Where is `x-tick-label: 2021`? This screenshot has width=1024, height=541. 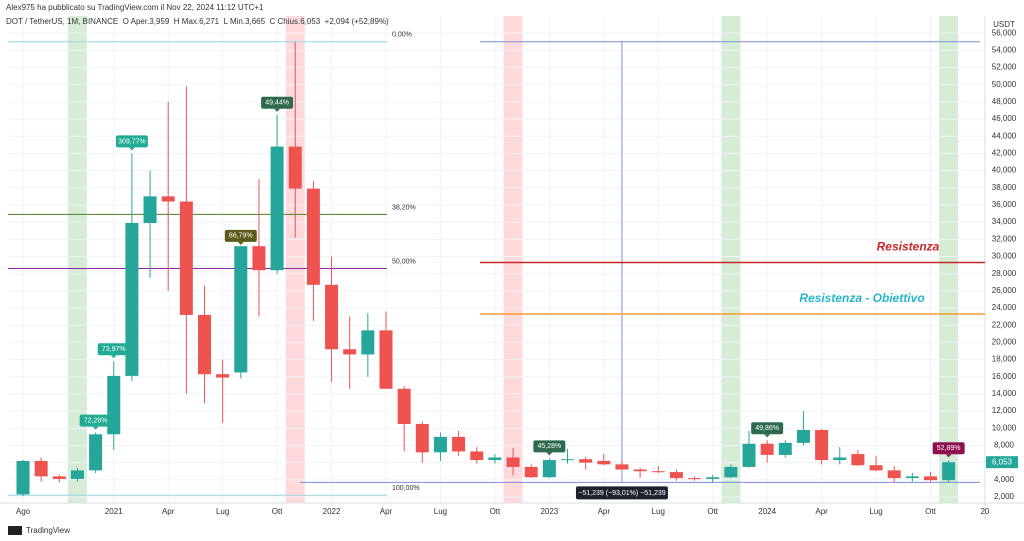
x-tick-label: 2021 is located at coordinates (114, 511).